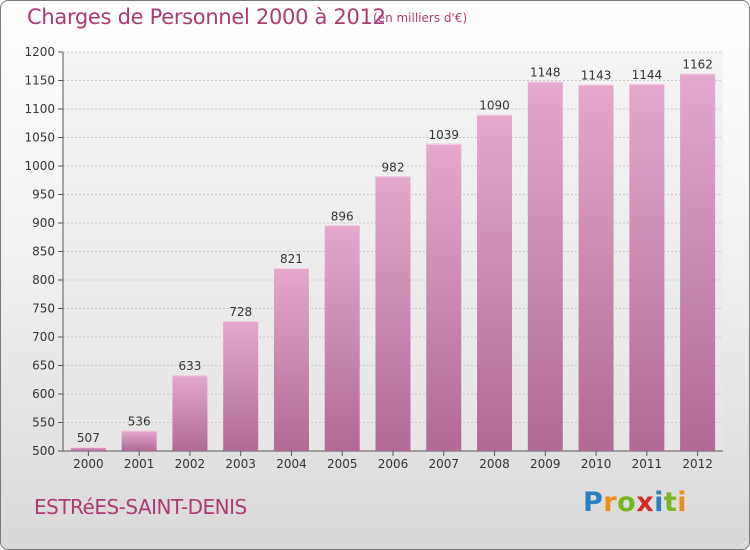 Image resolution: width=750 pixels, height=550 pixels. Describe the element at coordinates (240, 464) in the screenshot. I see `x-tick-label-2003: 2003` at that location.